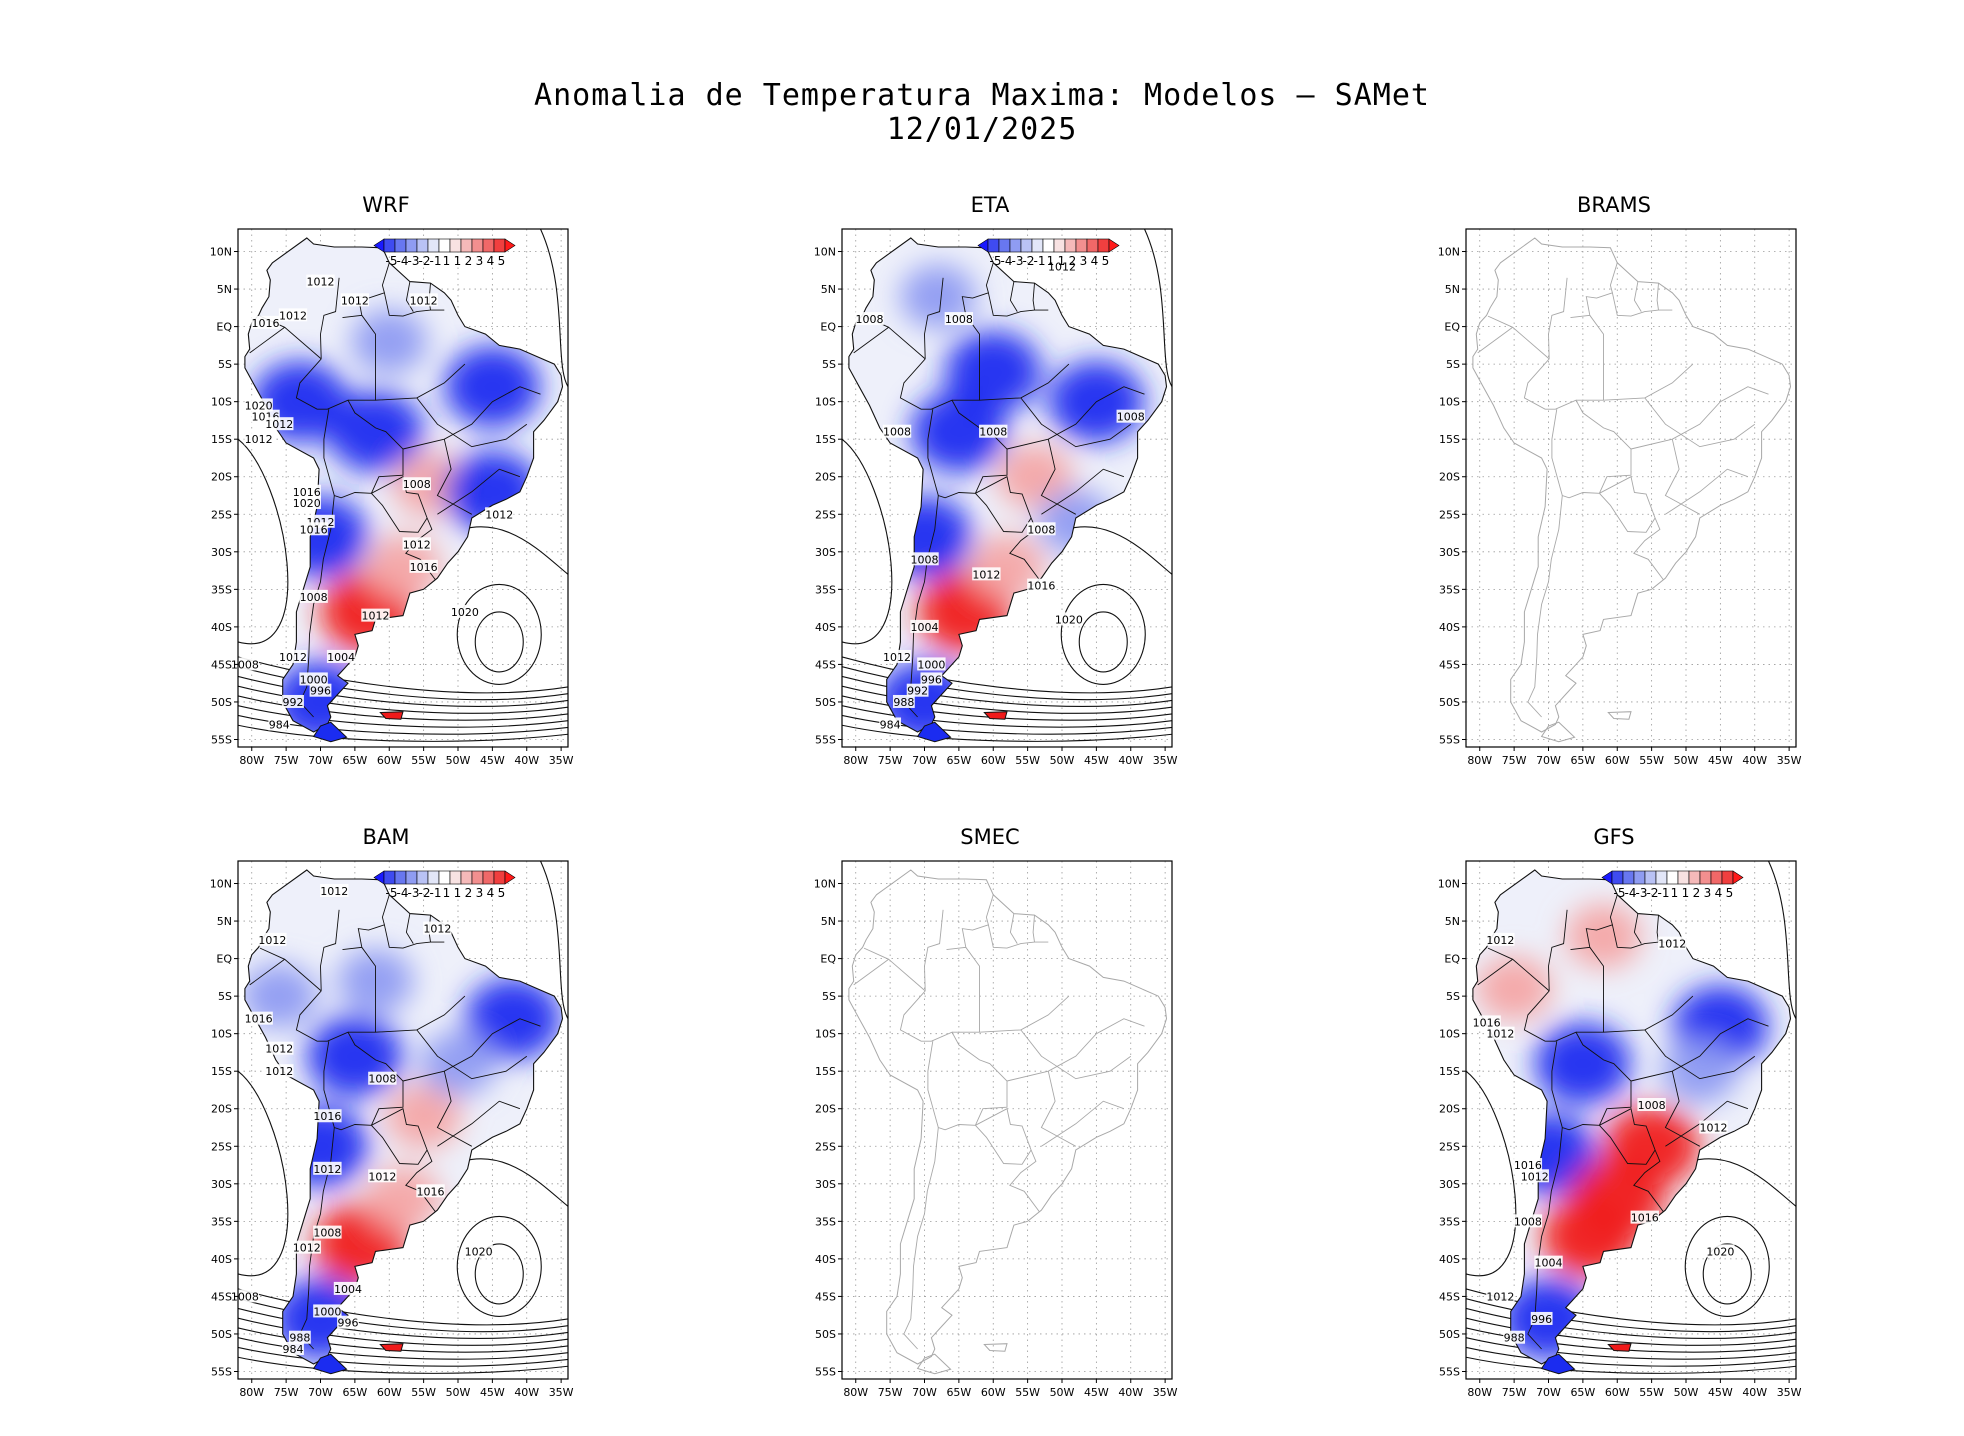 This screenshot has height=1436, width=1964. What do you see at coordinates (513, 1018) in the screenshot?
I see `anomaly-cold` at bounding box center [513, 1018].